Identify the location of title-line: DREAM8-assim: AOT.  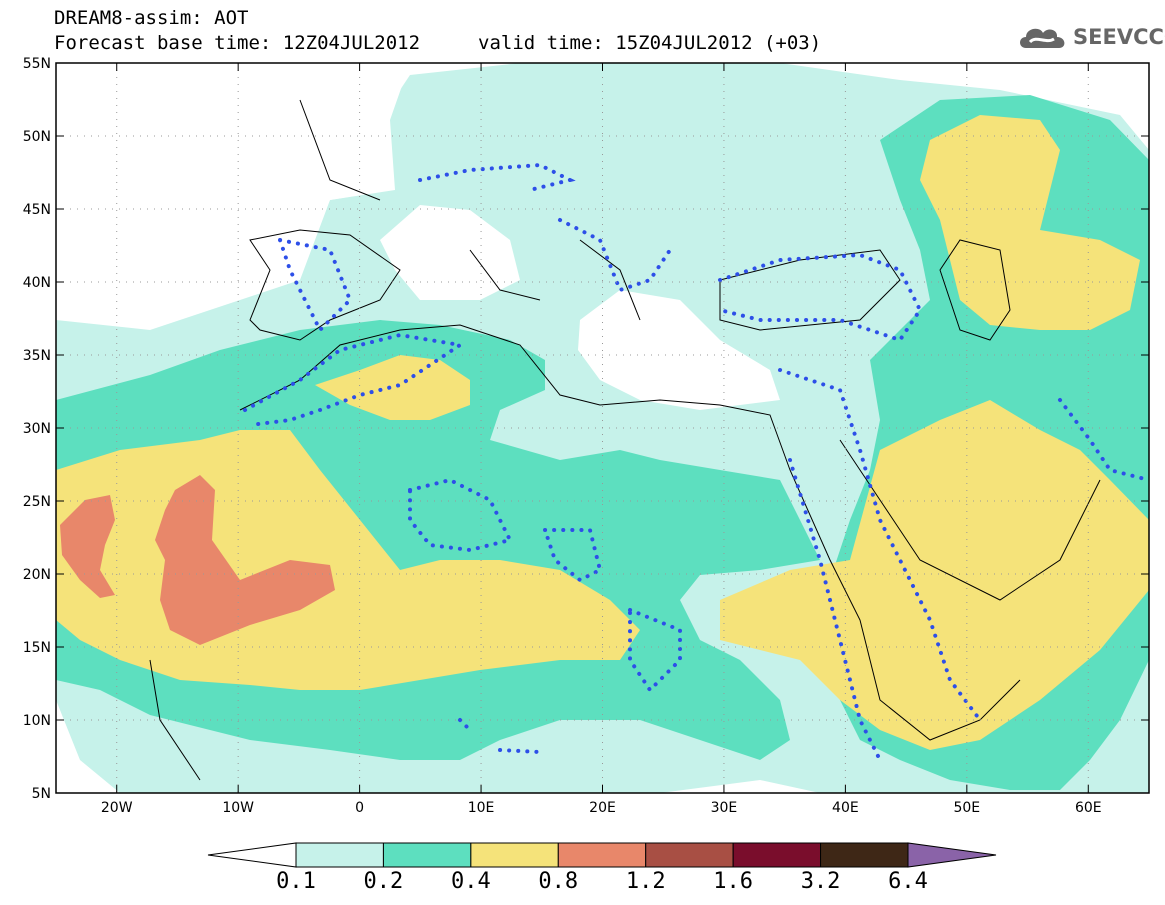
(151, 18).